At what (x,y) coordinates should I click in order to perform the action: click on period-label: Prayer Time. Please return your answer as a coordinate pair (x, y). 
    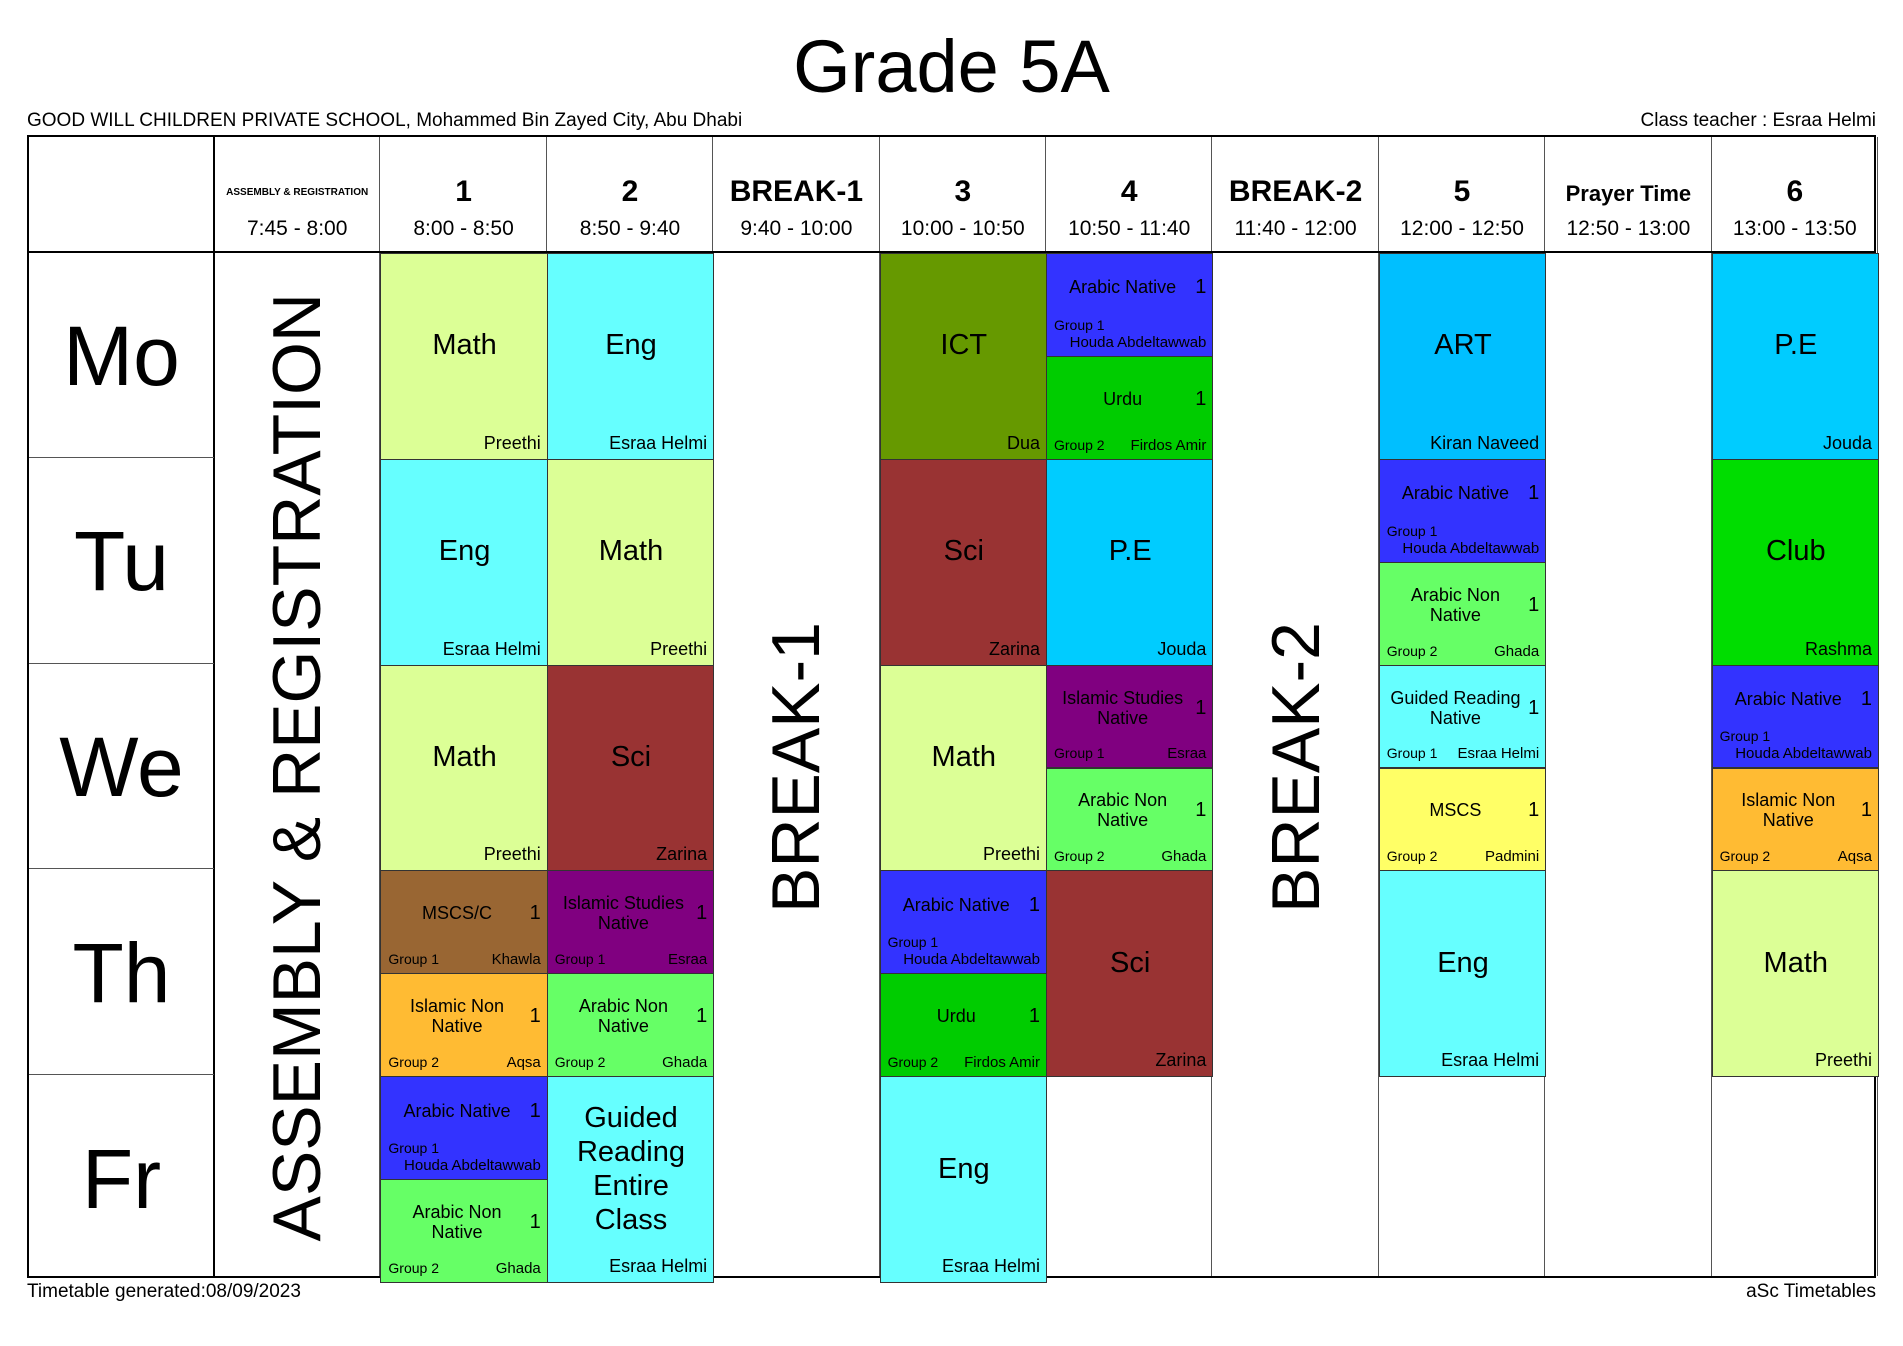
    Looking at the image, I should click on (1628, 193).